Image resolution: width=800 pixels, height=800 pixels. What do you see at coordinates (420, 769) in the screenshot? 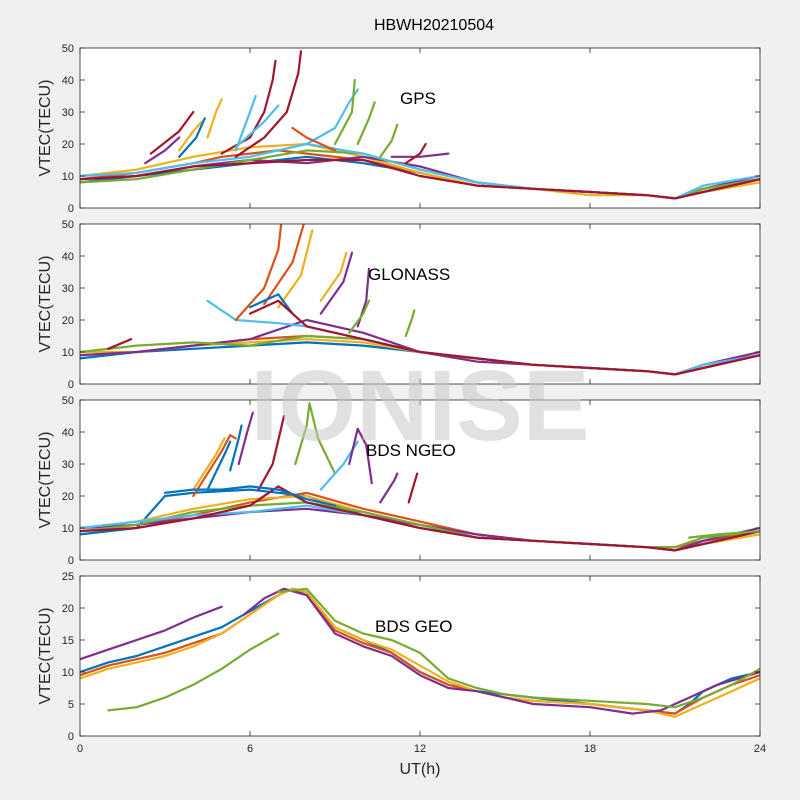
I see `x-axis-label: UT(h)` at bounding box center [420, 769].